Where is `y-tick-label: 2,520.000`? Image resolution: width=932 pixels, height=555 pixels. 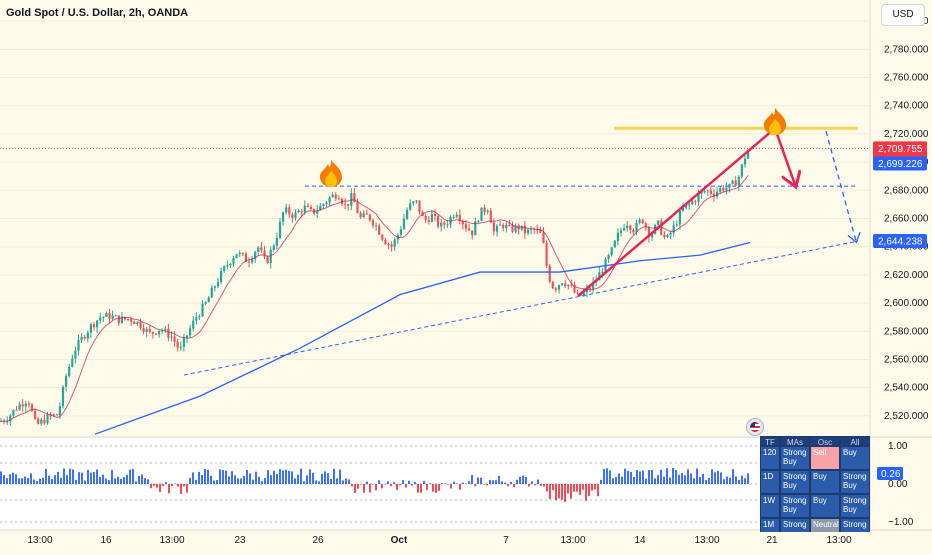 y-tick-label: 2,520.000 is located at coordinates (906, 416).